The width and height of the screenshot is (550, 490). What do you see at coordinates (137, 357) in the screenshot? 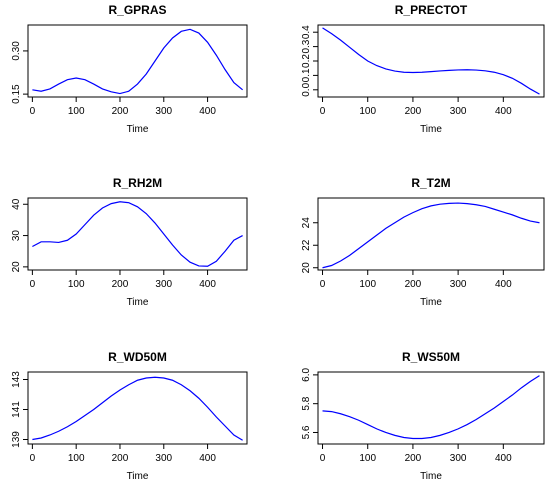
I see `panel-title: R_WD50M` at bounding box center [137, 357].